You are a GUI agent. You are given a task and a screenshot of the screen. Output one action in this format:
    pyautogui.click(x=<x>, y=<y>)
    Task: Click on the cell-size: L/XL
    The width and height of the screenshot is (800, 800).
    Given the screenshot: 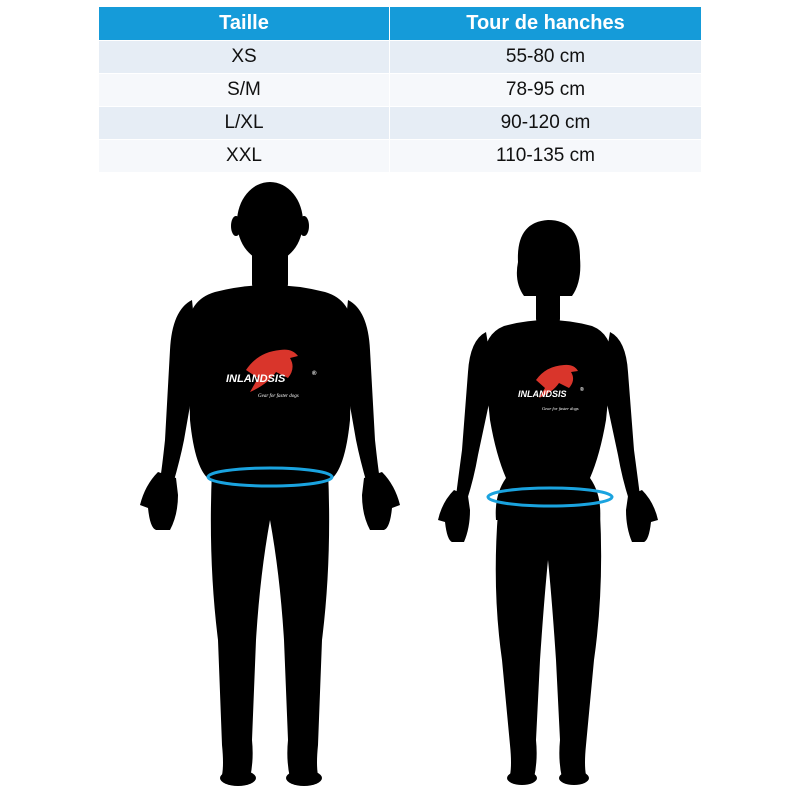 What is the action you would take?
    pyautogui.click(x=244, y=123)
    